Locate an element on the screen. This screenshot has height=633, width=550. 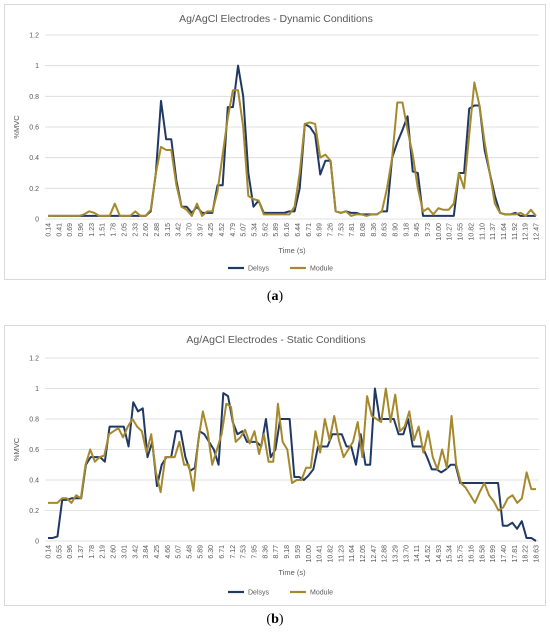
y-tick-label: 0.6 is located at coordinates (34, 128).